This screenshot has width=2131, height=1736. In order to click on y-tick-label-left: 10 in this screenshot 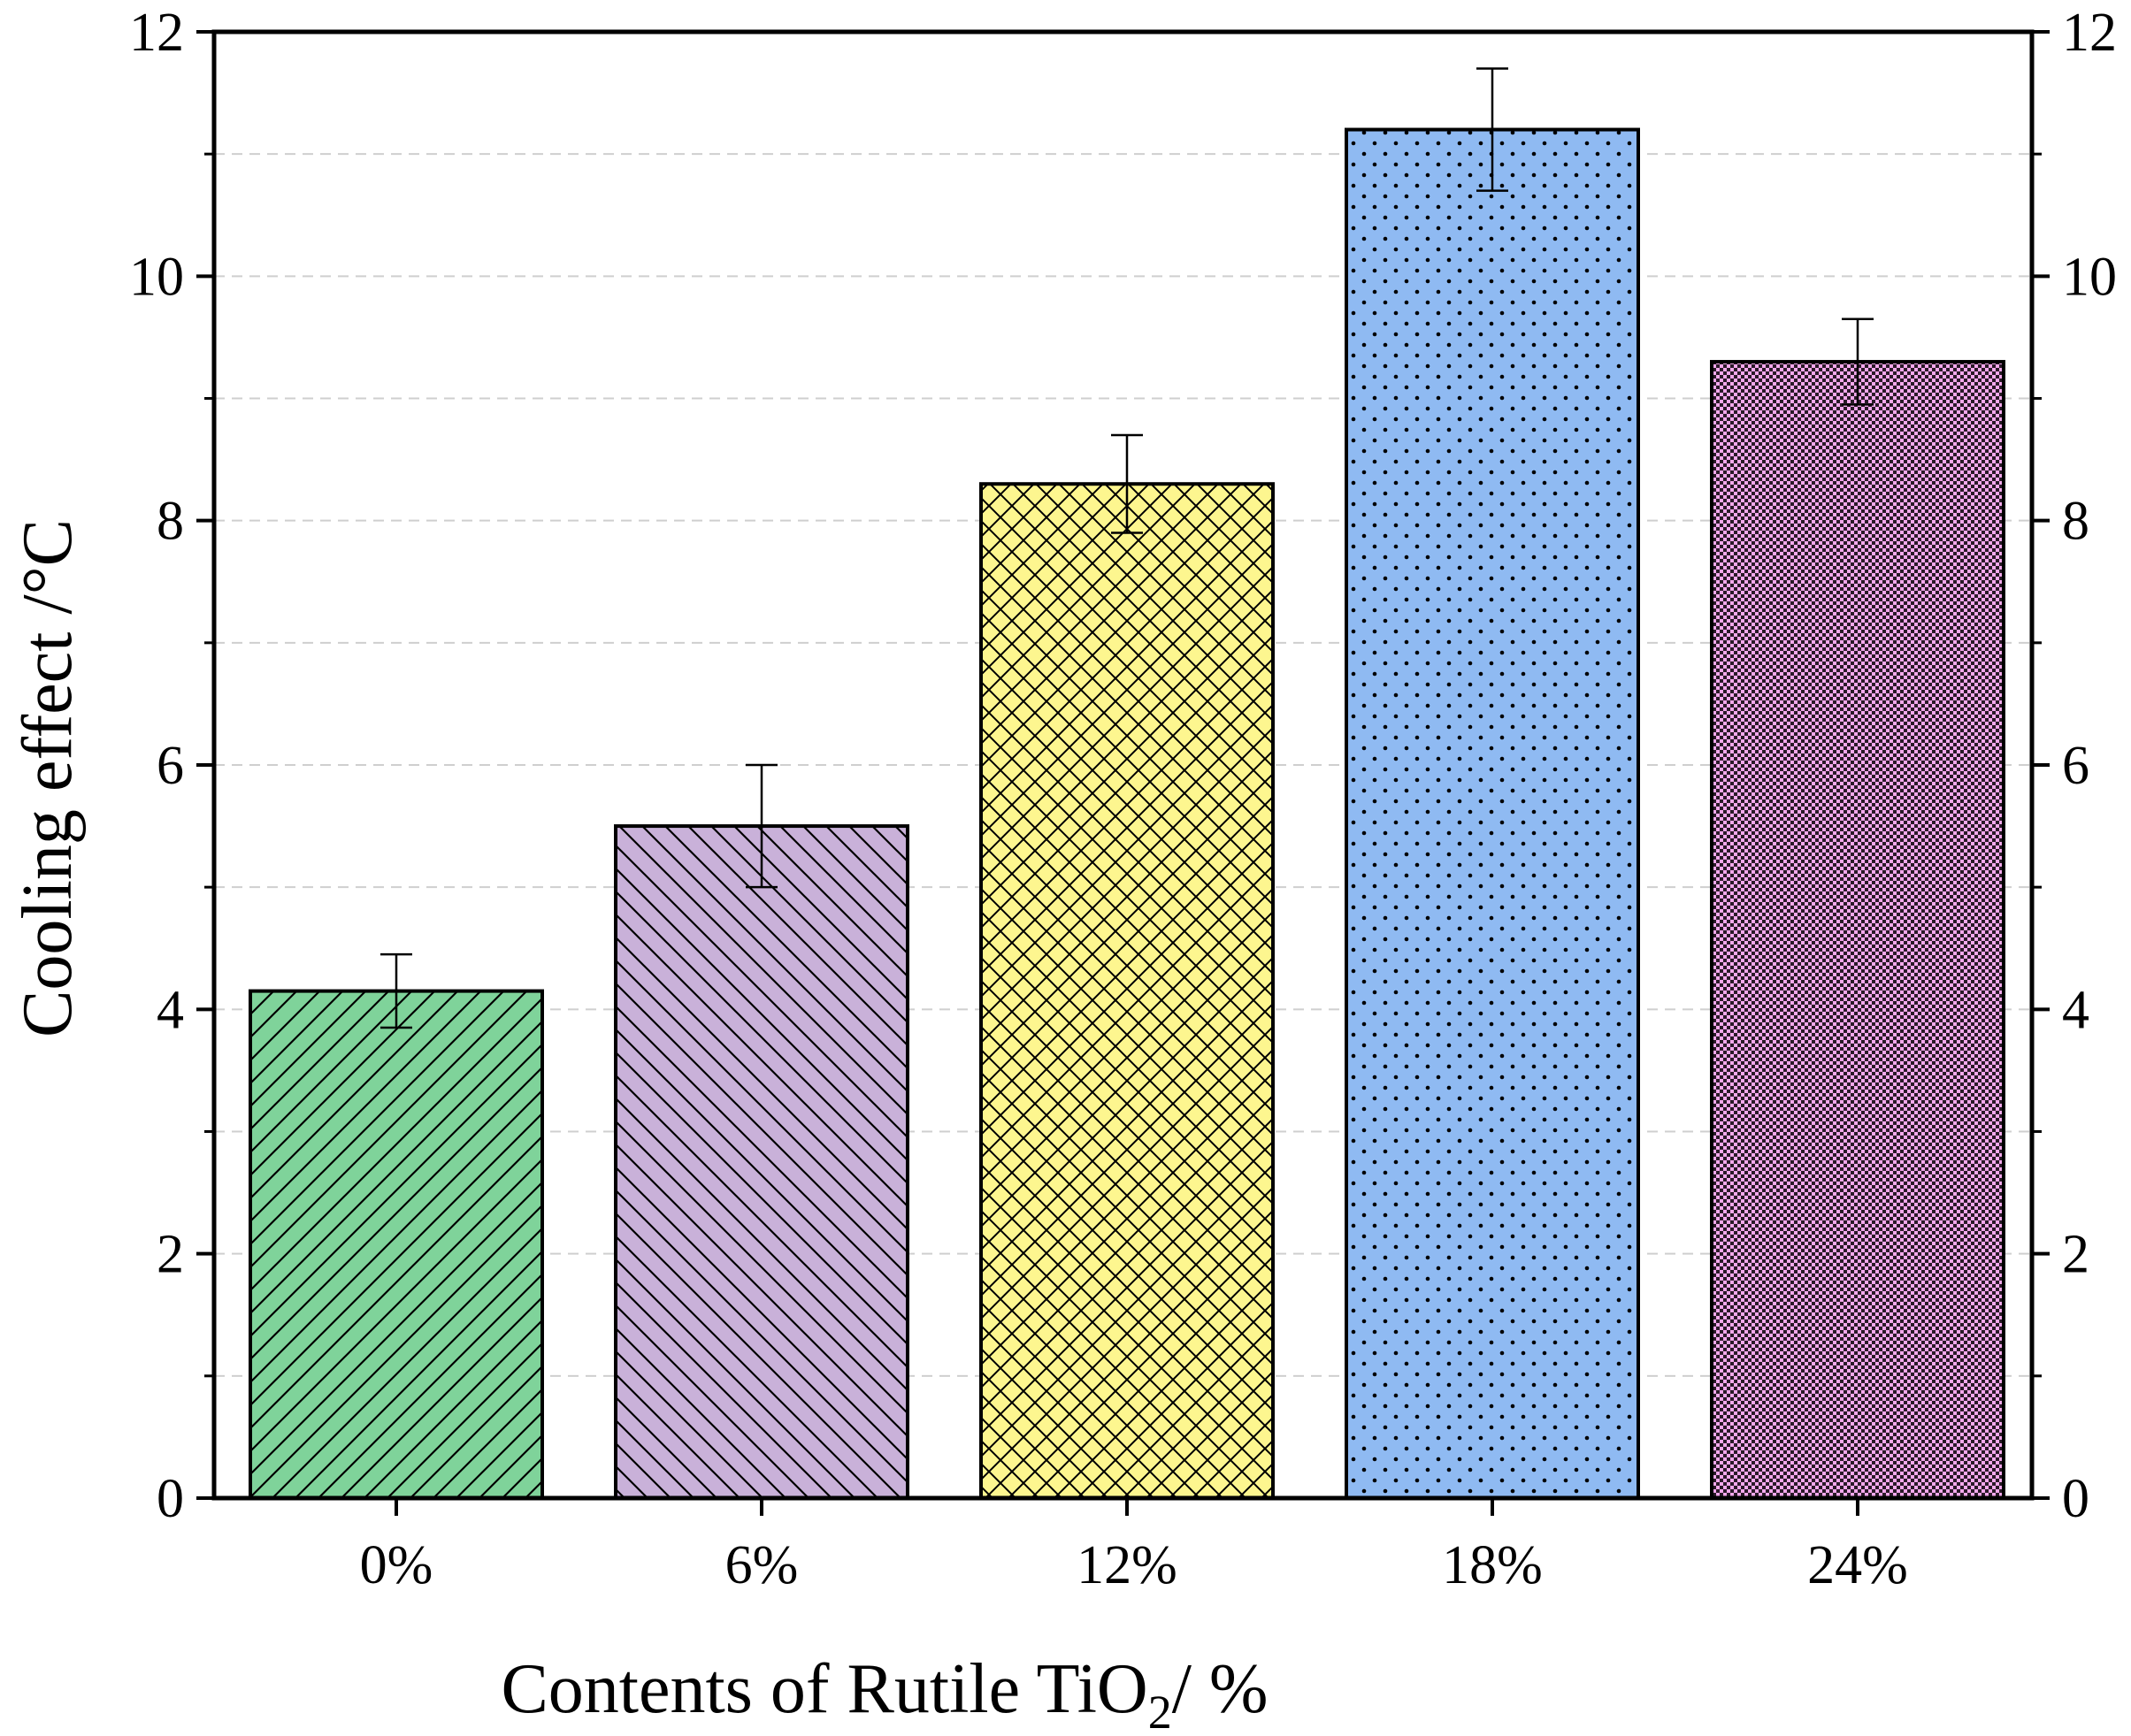, I will do `click(156, 277)`.